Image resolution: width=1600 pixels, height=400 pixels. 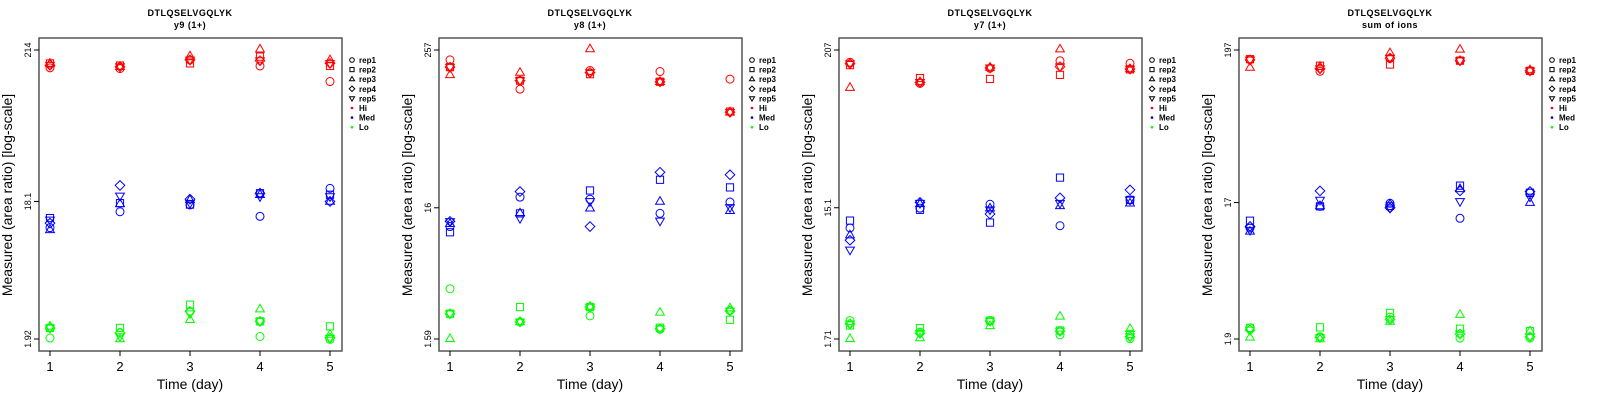 What do you see at coordinates (367, 70) in the screenshot?
I see `legend-label: rep2` at bounding box center [367, 70].